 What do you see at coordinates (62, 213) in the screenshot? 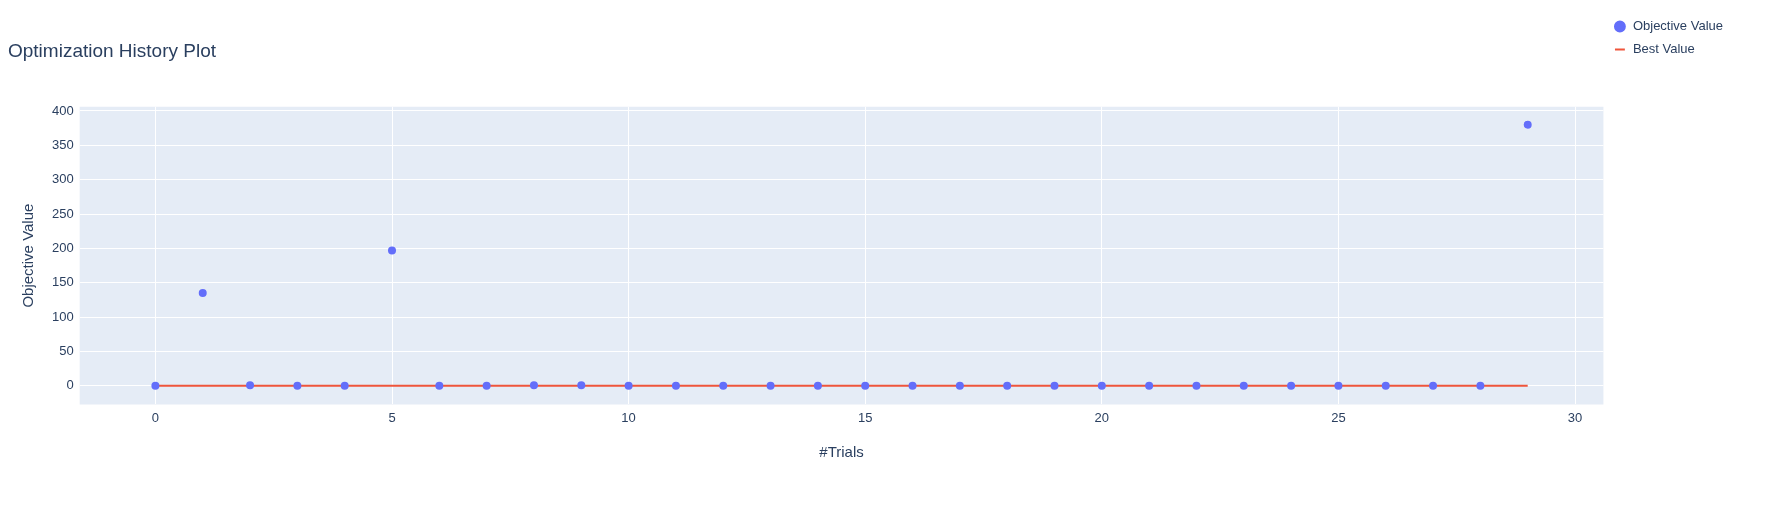
I see `y-tick-label: 250` at bounding box center [62, 213].